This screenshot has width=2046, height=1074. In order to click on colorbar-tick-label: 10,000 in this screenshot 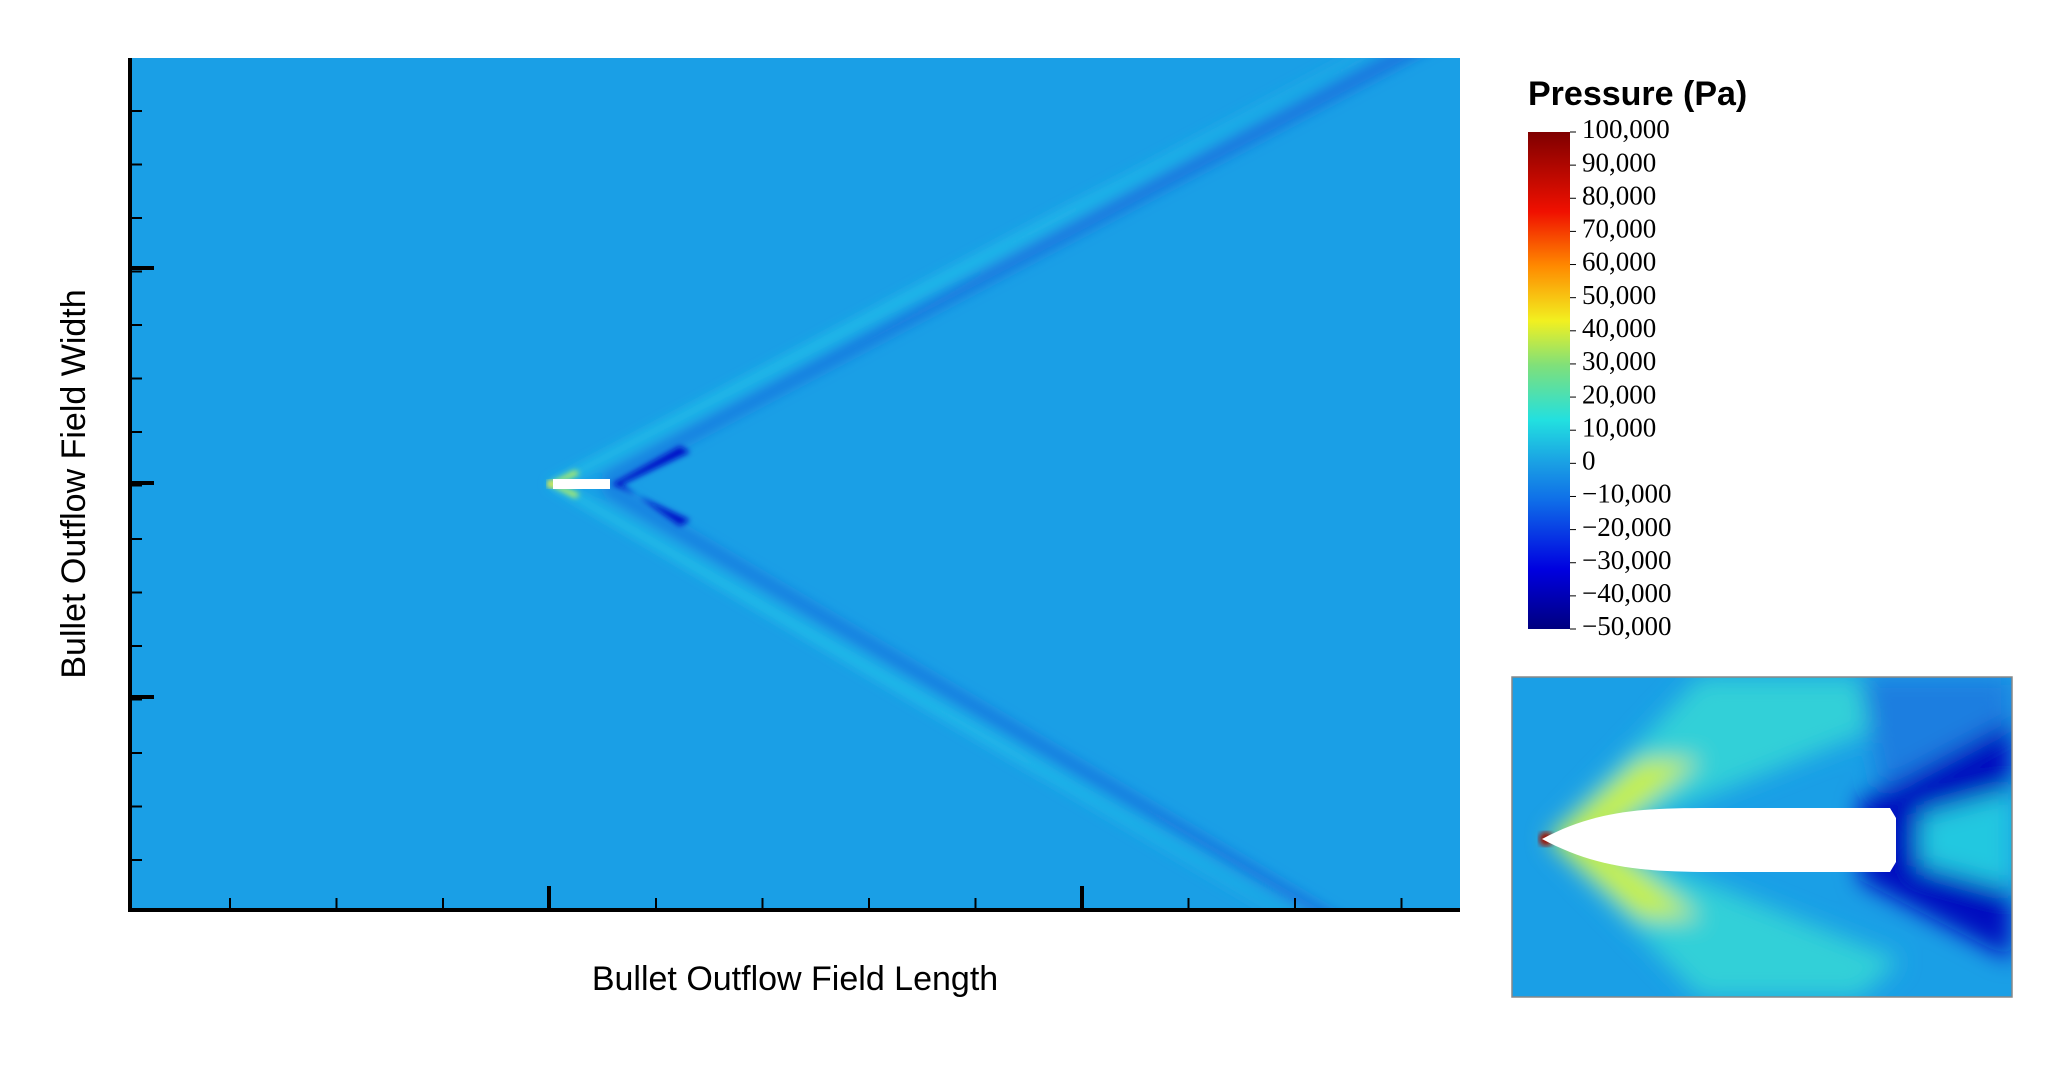, I will do `click(1619, 427)`.